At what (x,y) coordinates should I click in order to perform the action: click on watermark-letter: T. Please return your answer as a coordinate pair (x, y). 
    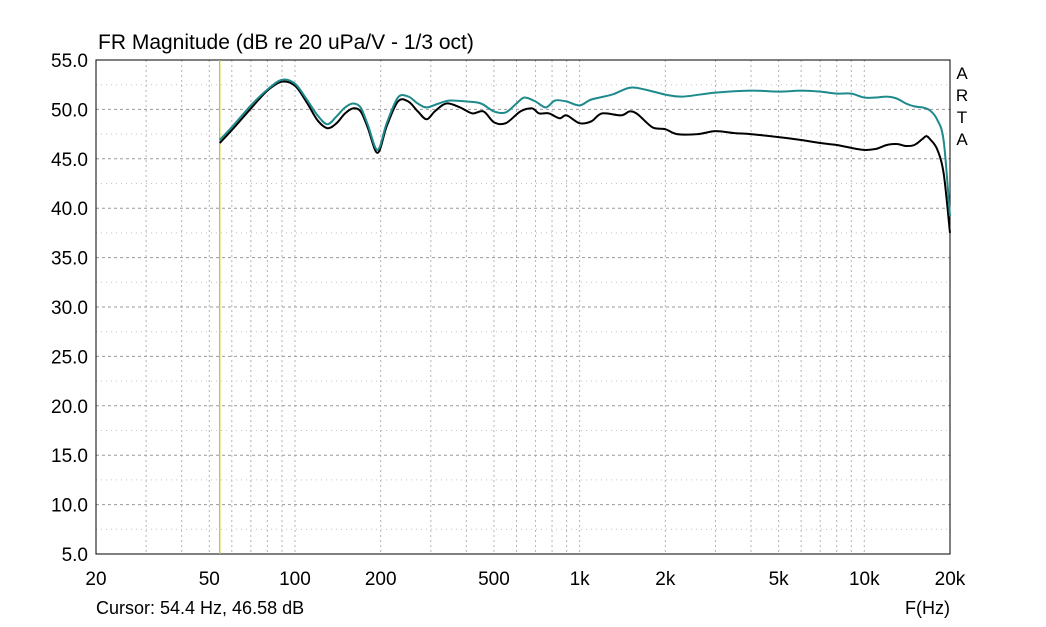
    Looking at the image, I should click on (962, 117).